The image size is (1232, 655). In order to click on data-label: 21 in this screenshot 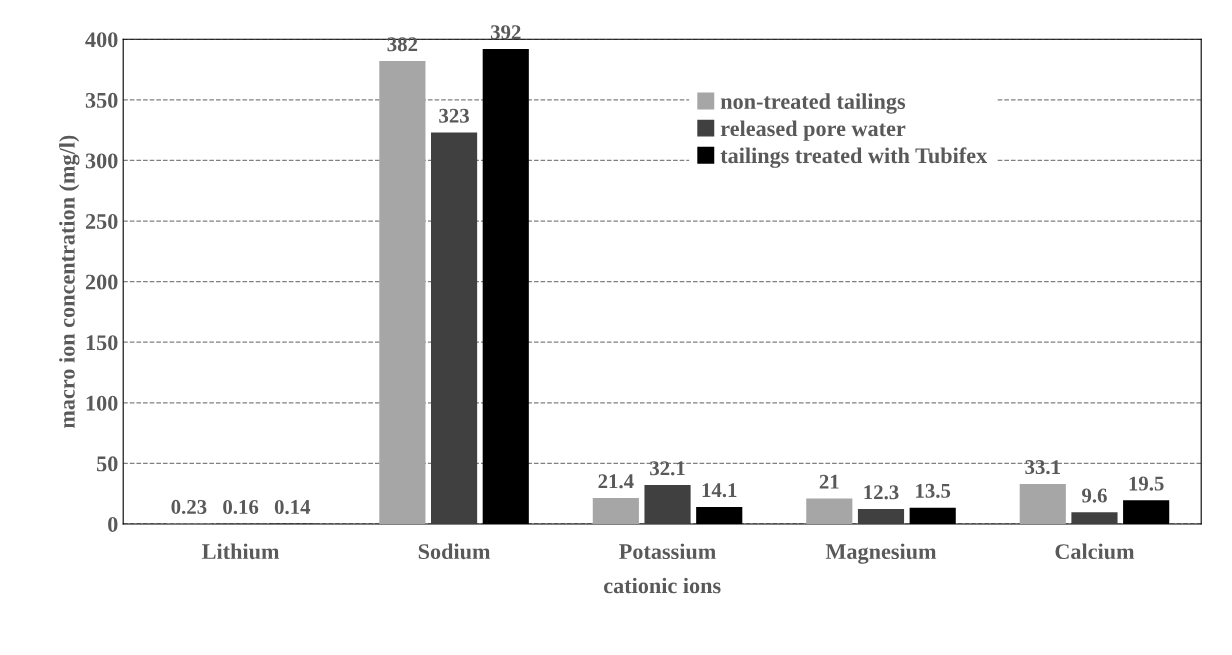, I will do `click(829, 481)`.